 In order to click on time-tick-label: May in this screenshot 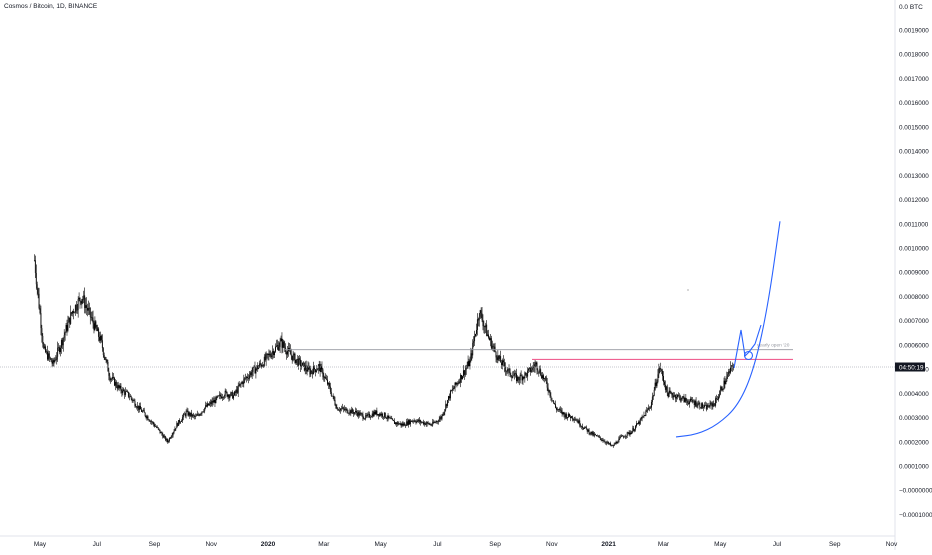, I will do `click(380, 544)`.